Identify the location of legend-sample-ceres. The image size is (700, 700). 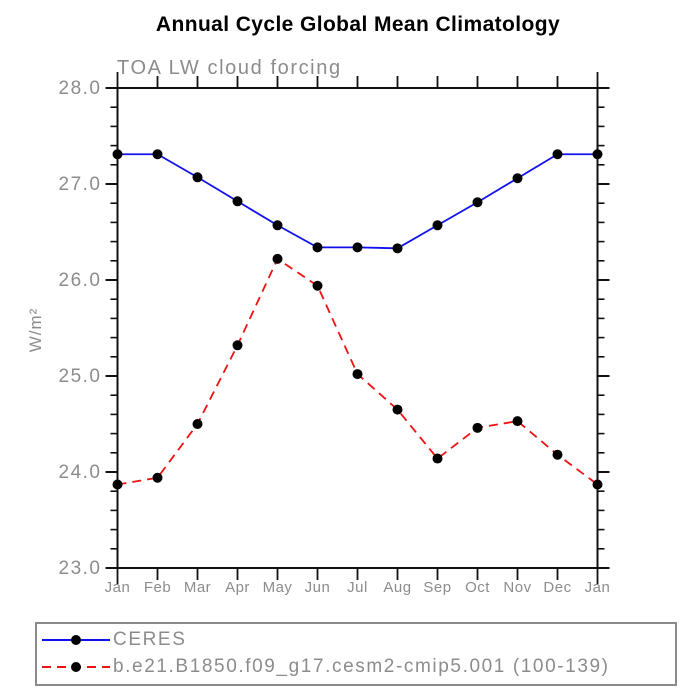
(76, 640).